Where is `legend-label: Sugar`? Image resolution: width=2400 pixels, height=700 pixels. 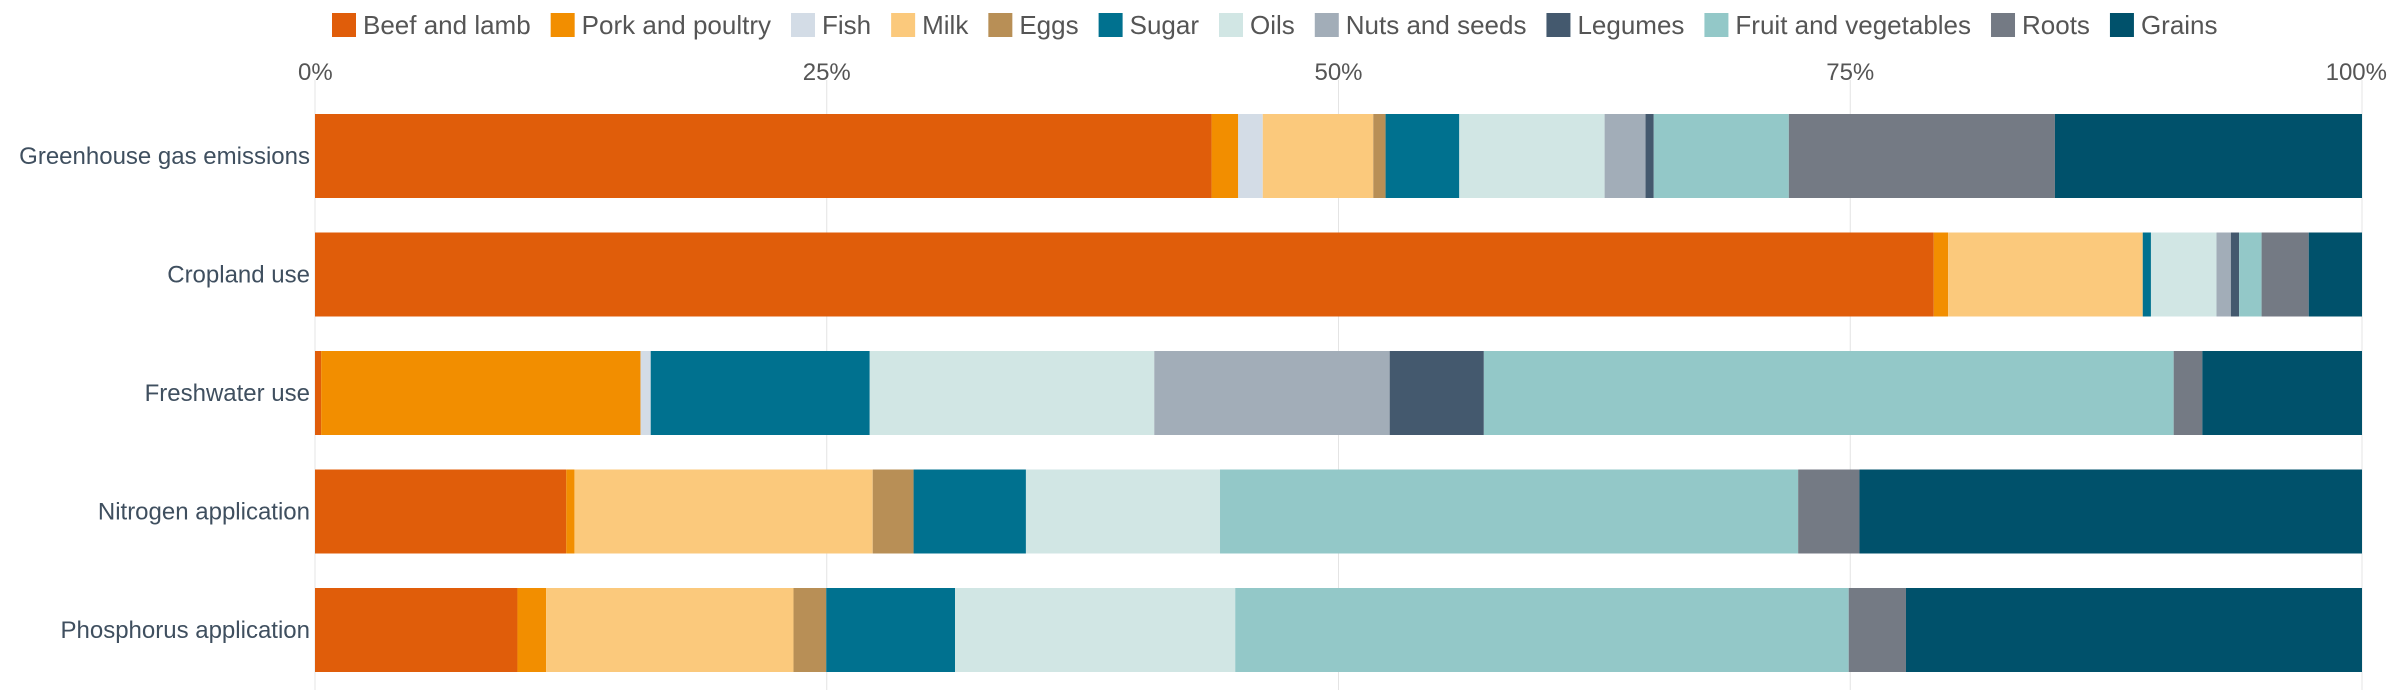
legend-label: Sugar is located at coordinates (1165, 25).